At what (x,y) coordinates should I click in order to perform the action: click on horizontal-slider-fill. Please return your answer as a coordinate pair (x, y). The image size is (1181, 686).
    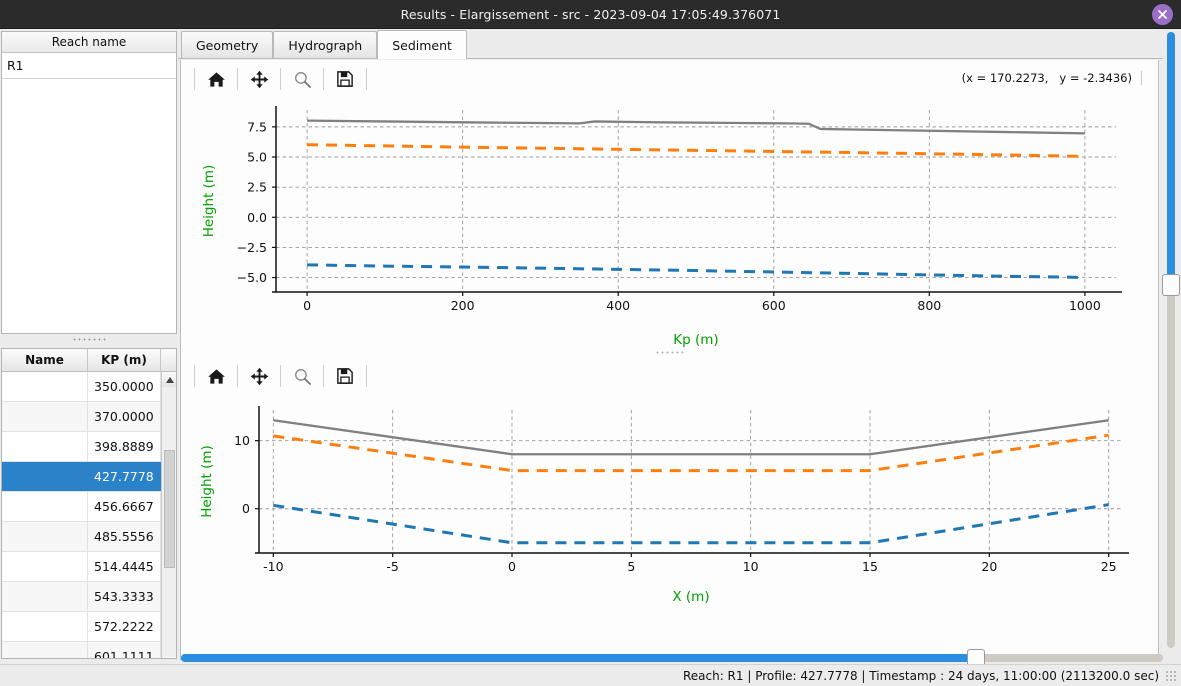
    Looking at the image, I should click on (579, 658).